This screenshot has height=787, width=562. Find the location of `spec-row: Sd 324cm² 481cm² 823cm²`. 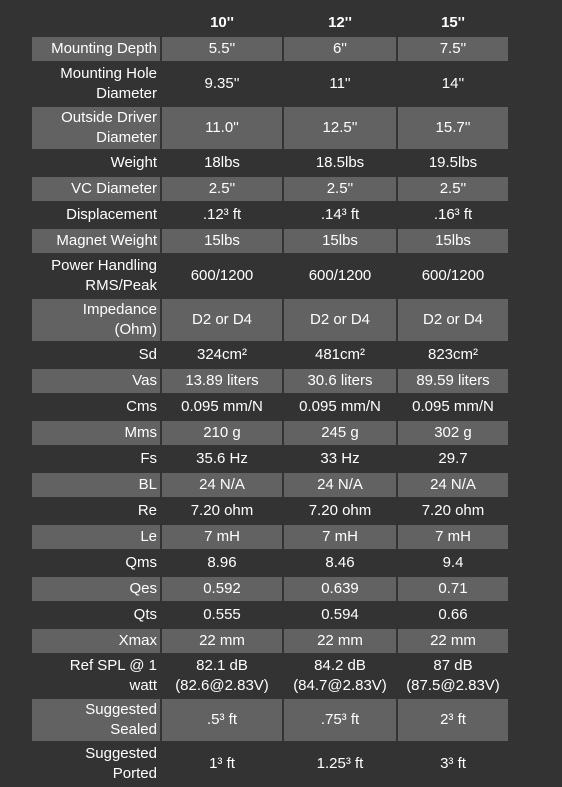

spec-row: Sd 324cm² 481cm² 823cm² is located at coordinates (270, 355).